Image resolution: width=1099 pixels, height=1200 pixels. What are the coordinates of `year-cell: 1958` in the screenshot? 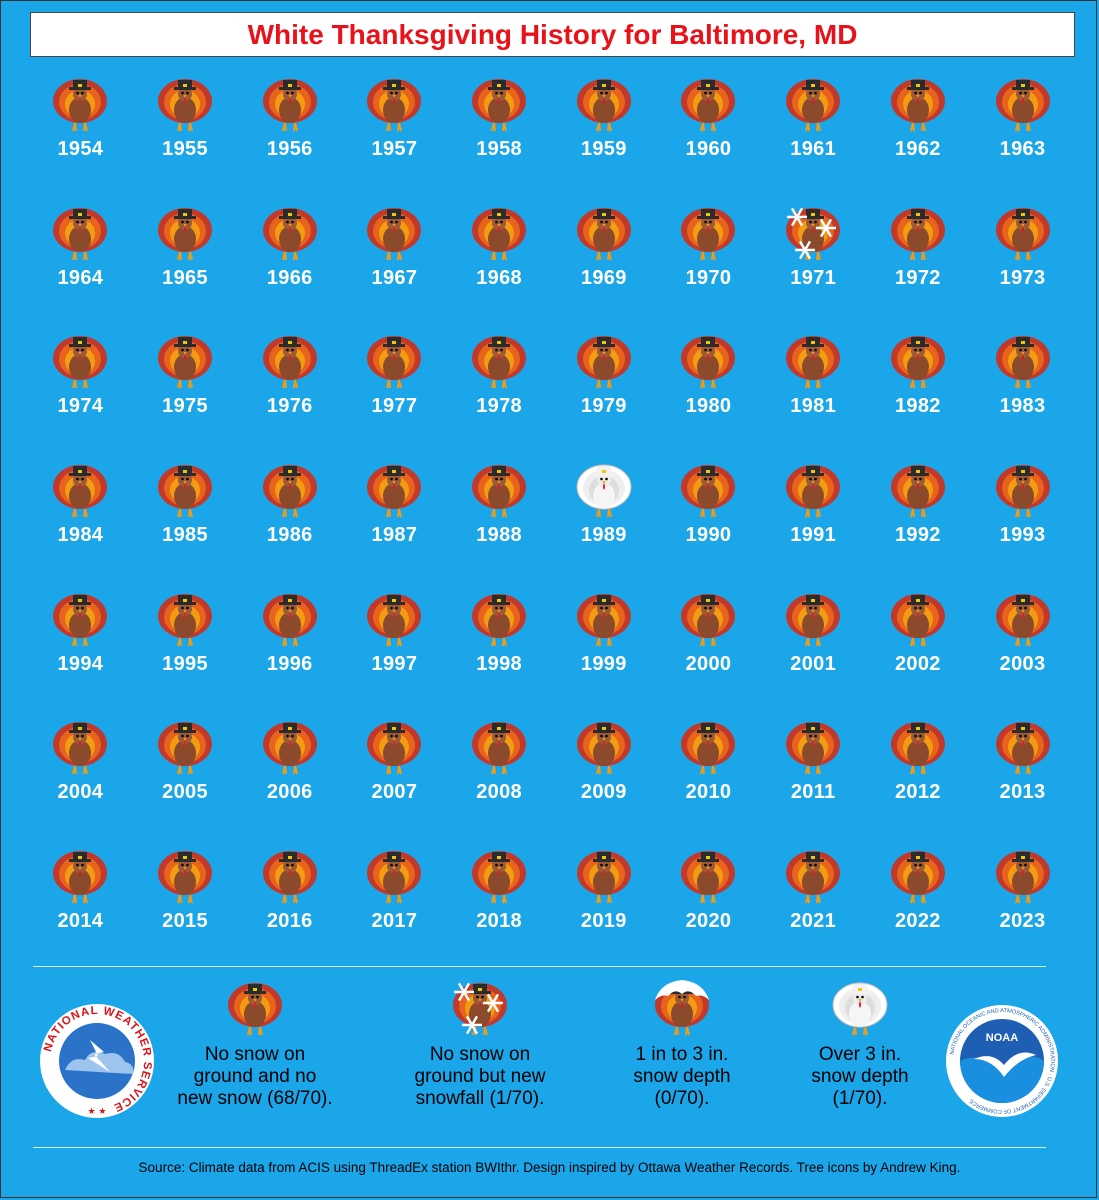 It's located at (499, 134).